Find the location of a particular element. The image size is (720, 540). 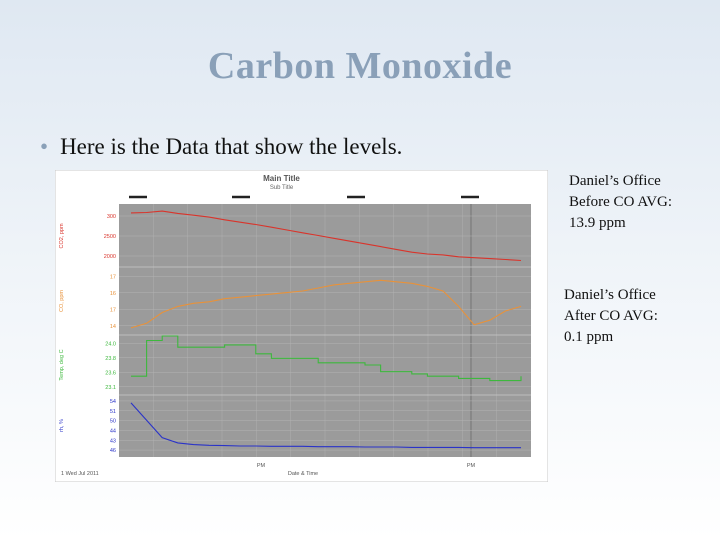

y-tick-label: 300 is located at coordinates (111, 217).